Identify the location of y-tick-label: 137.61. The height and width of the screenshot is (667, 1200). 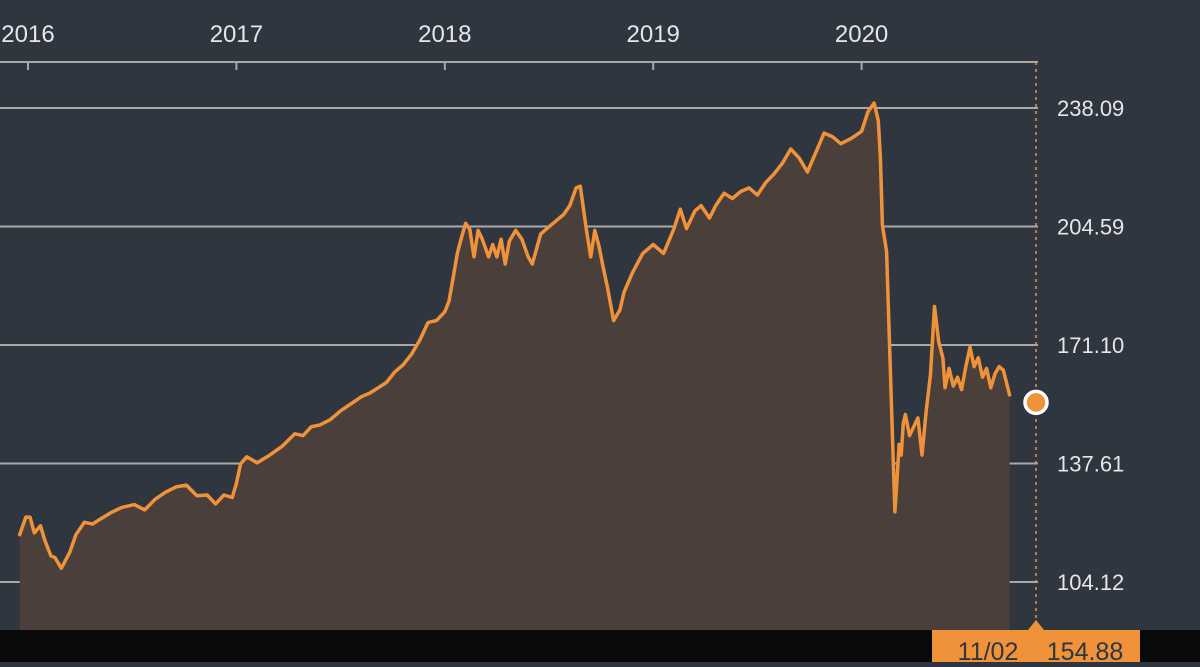
(1090, 464).